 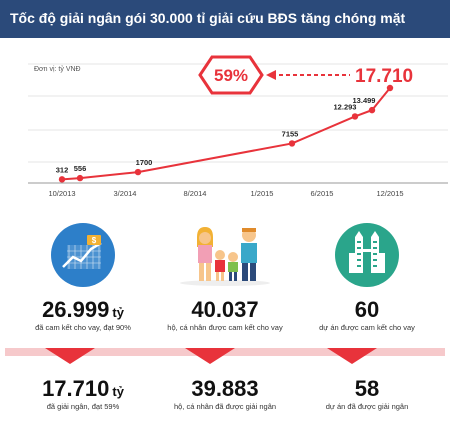 I want to click on stat-bottom-value: 17.710 tỷ, so click(x=83, y=389).